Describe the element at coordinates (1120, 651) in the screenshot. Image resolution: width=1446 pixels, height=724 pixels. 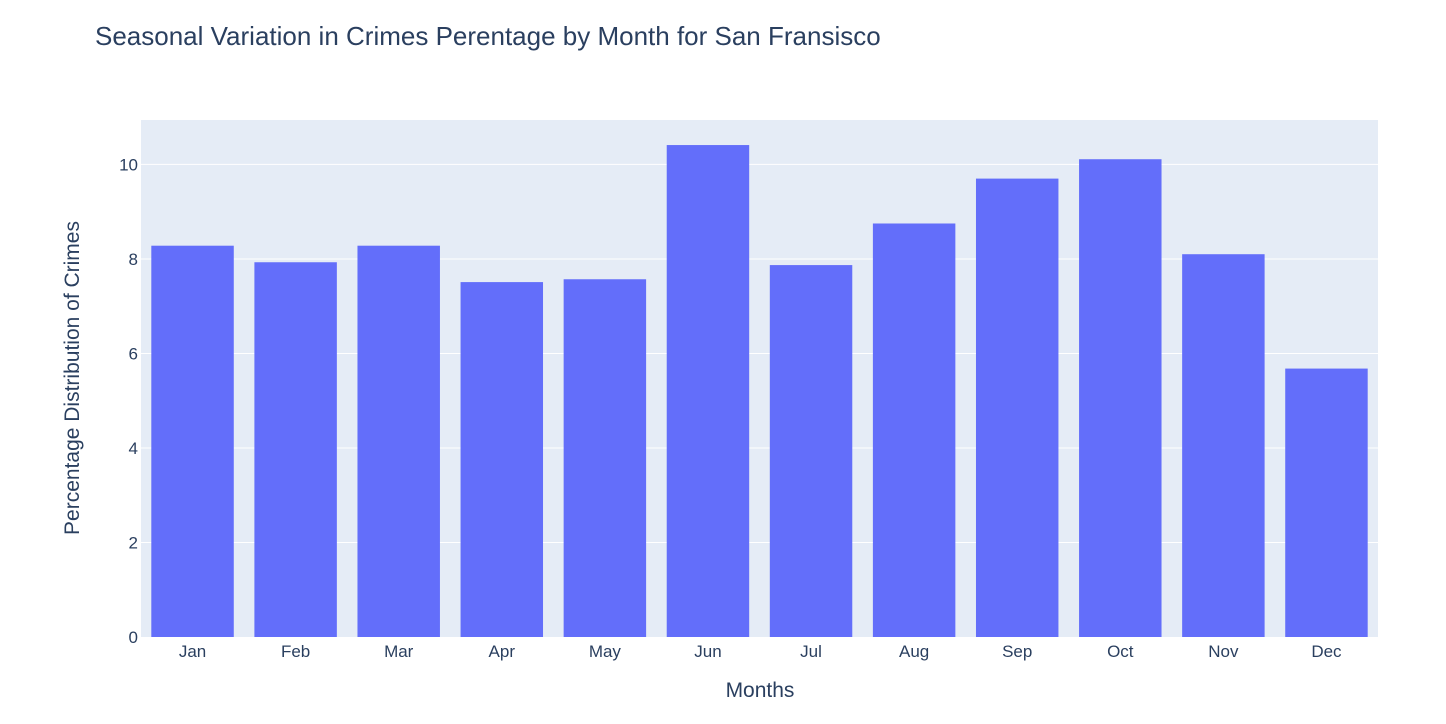
I see `x-tick-label: Oct` at that location.